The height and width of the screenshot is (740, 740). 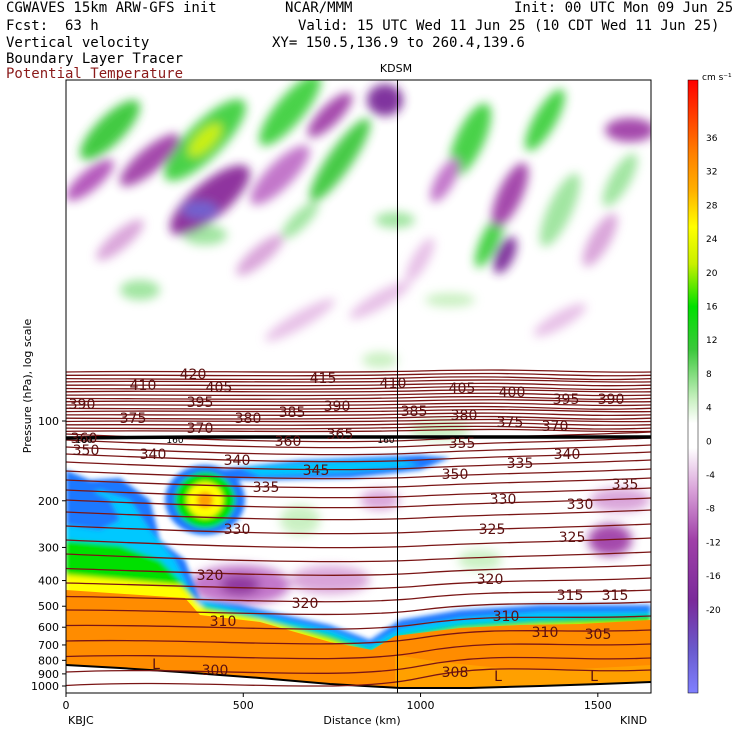 What do you see at coordinates (717, 78) in the screenshot?
I see `colorbar-unit: cm s⁻¹` at bounding box center [717, 78].